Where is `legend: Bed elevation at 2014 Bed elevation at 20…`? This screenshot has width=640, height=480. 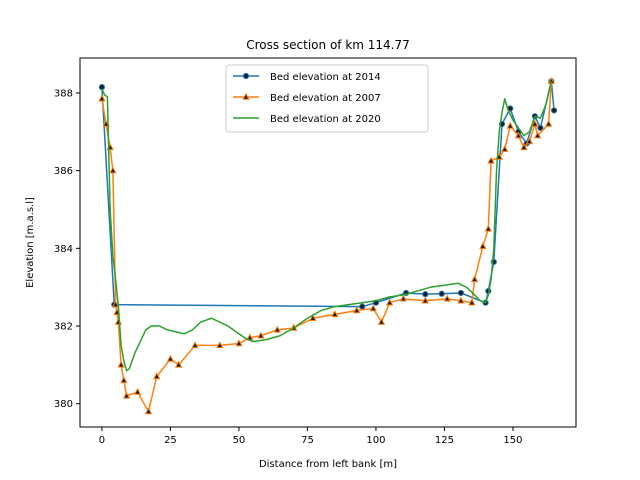 legend: Bed elevation at 2014 Bed elevation at 20… is located at coordinates (327, 98).